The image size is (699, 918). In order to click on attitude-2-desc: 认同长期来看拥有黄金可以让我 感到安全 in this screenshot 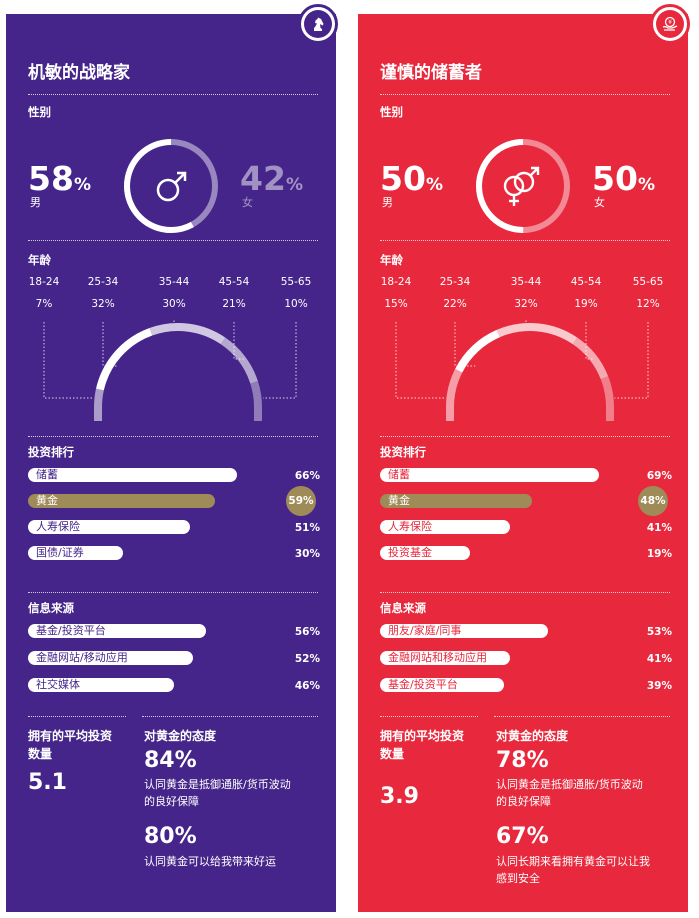, I will do `click(573, 870)`.